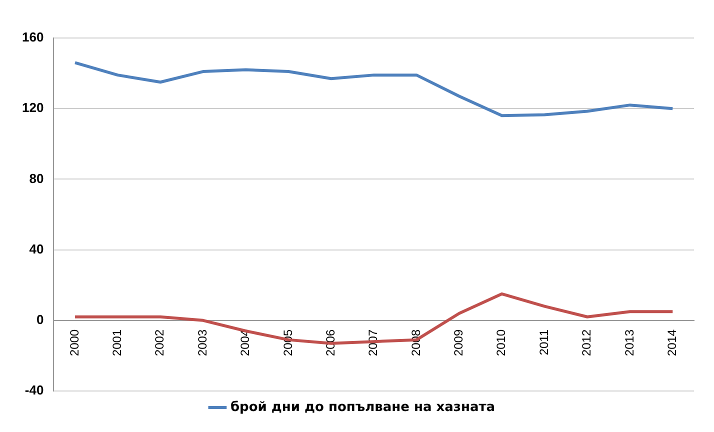 The width and height of the screenshot is (714, 432). Describe the element at coordinates (36, 178) in the screenshot. I see `y-tick-label: 80` at that location.